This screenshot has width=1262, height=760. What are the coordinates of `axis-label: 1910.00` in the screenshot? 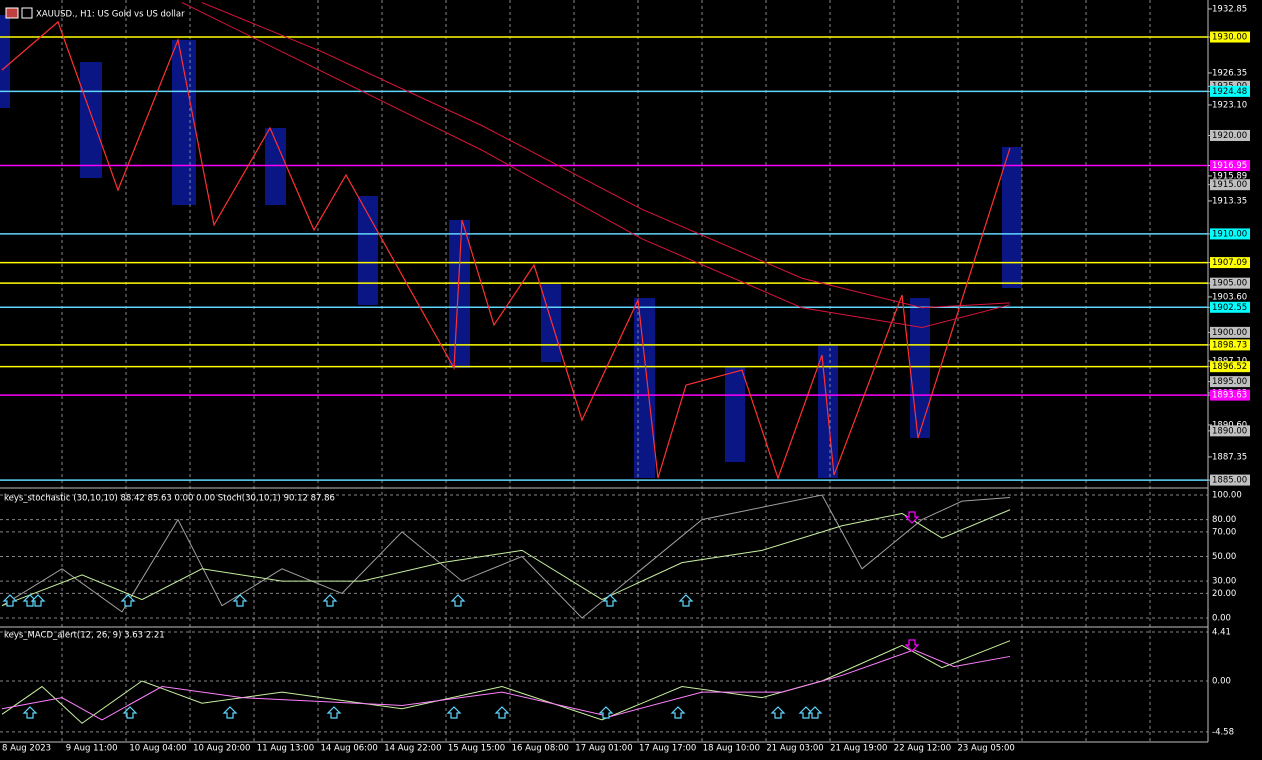 It's located at (1229, 234).